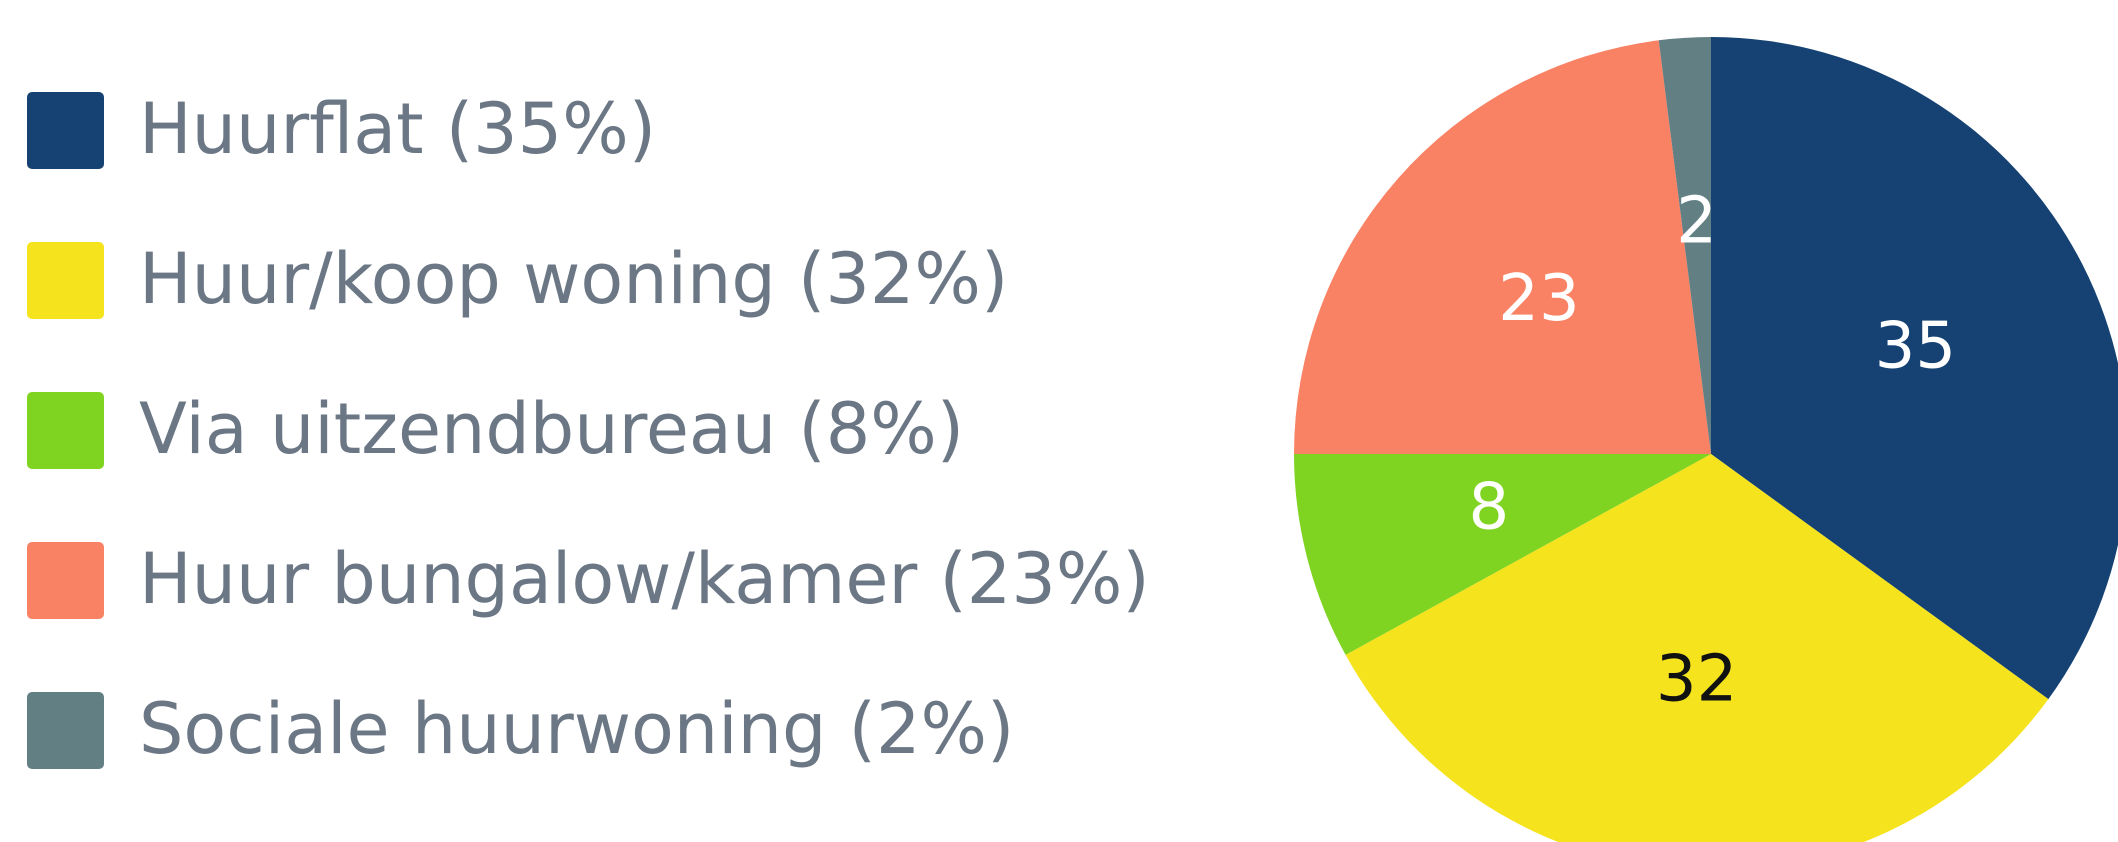 This screenshot has height=842, width=2118. What do you see at coordinates (551, 429) in the screenshot?
I see `legend-label: Via uitzendbureau (8%)` at bounding box center [551, 429].